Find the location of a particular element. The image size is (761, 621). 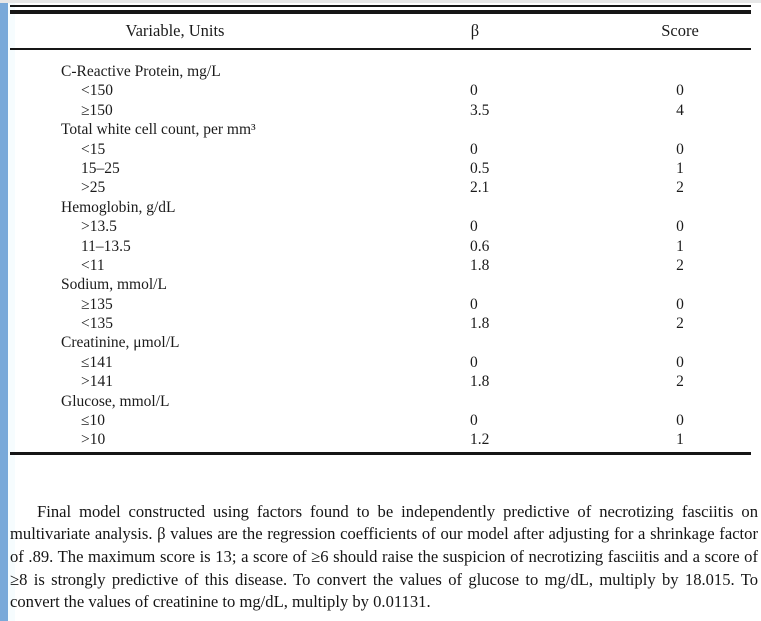

table-group-row: Total white cell count, per mm³ is located at coordinates (380, 129).